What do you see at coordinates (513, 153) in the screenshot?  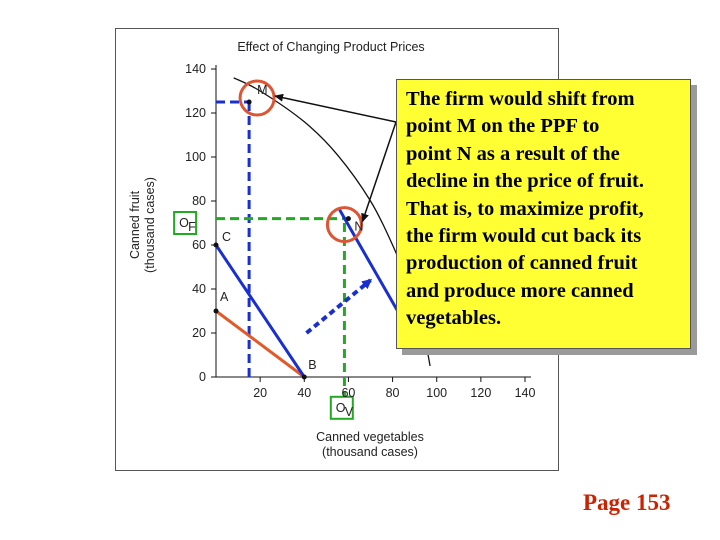 I see `callout-line: point N as a result of the` at bounding box center [513, 153].